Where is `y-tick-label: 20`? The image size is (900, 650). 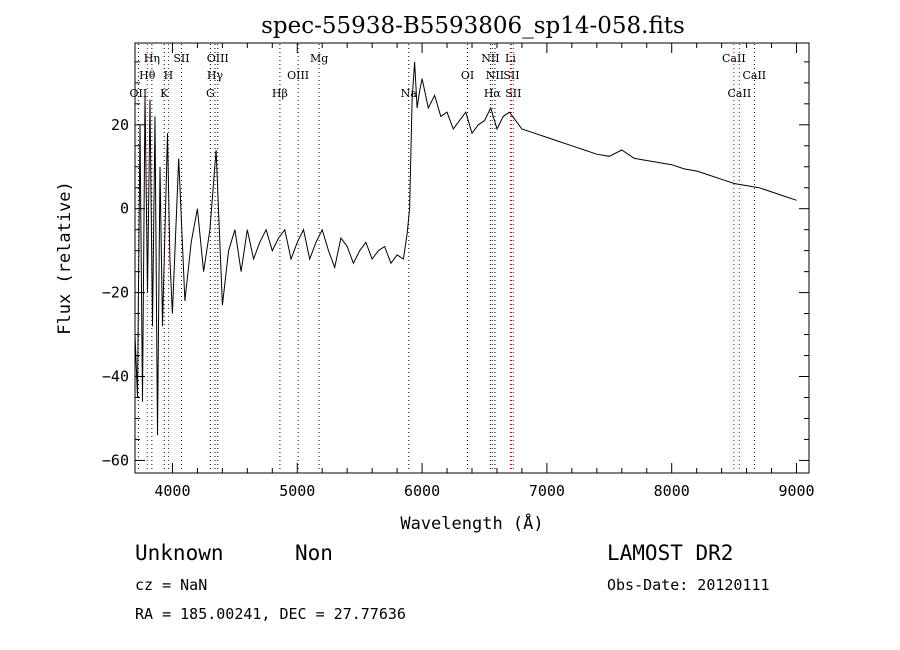 y-tick-label: 20 is located at coordinates (120, 125).